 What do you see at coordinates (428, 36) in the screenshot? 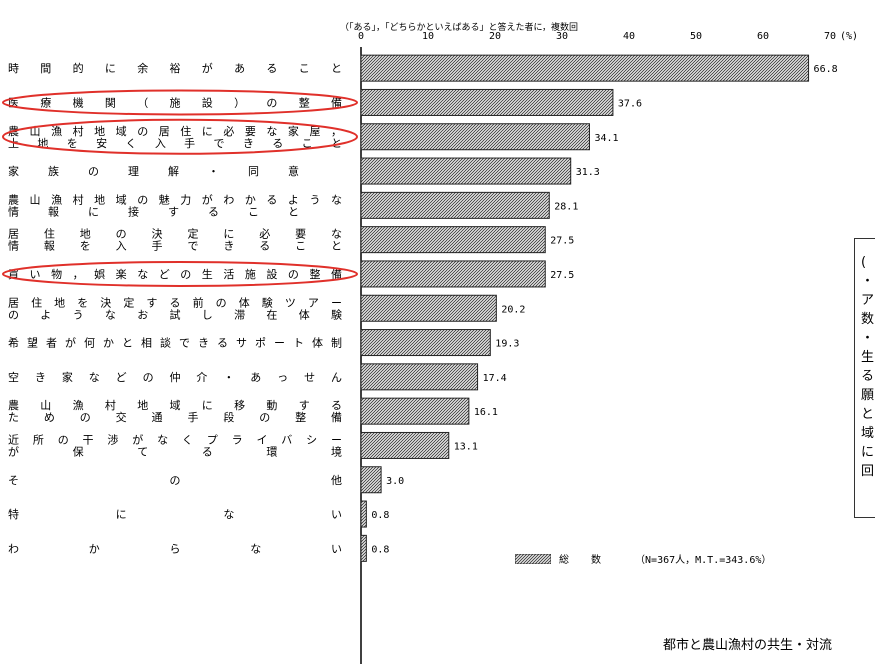
I see `x-tick-label: 10` at bounding box center [428, 36].